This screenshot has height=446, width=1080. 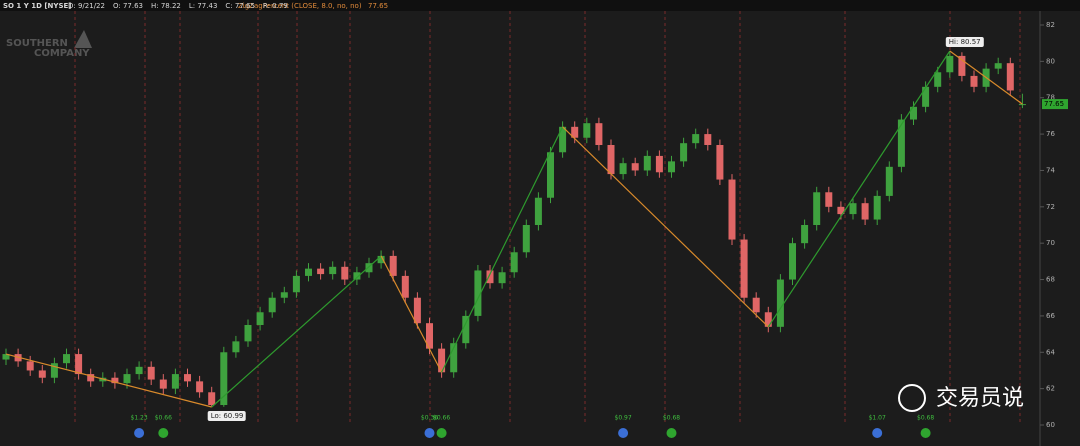 I want to click on logo-mark, so click(x=83, y=39).